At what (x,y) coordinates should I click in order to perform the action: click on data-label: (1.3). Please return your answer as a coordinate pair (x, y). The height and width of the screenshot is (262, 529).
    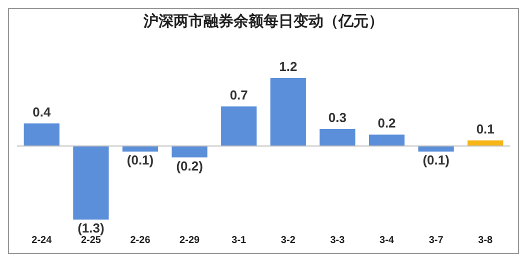
    Looking at the image, I should click on (91, 228).